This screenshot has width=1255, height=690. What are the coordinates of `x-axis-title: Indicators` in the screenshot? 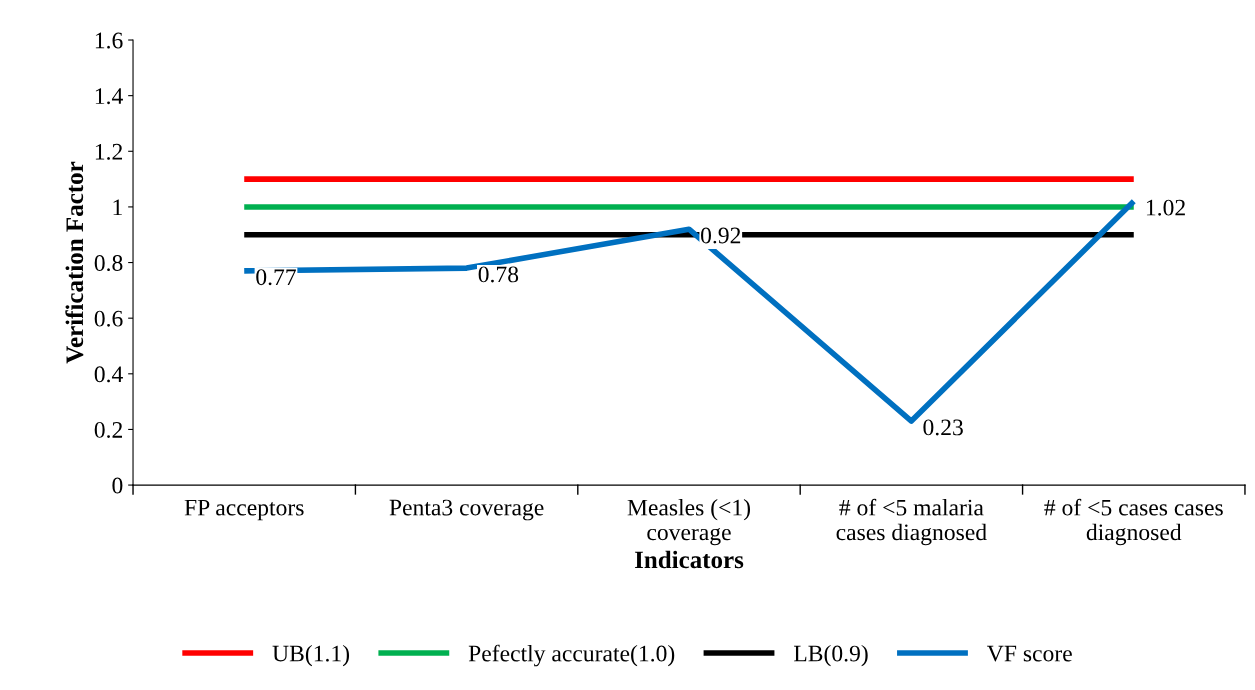 It's located at (689, 559).